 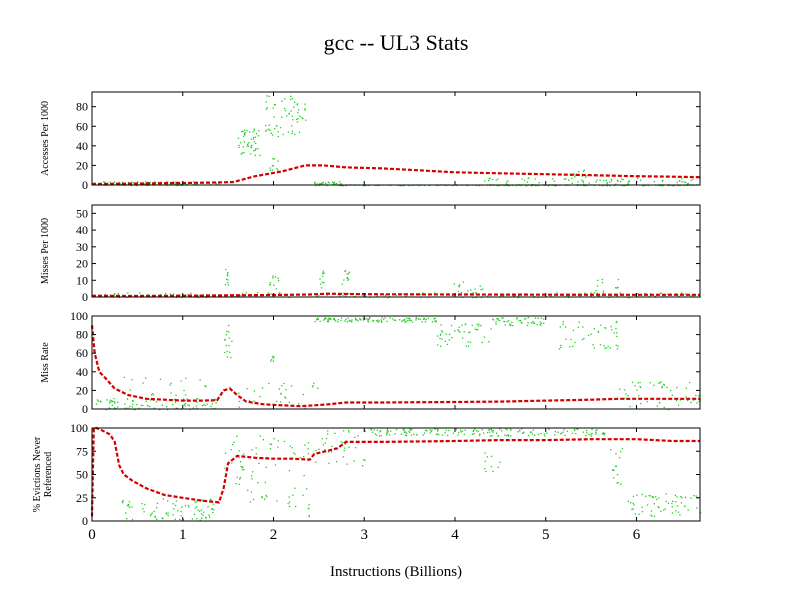 What do you see at coordinates (637, 535) in the screenshot?
I see `x-tick-label: 6` at bounding box center [637, 535].